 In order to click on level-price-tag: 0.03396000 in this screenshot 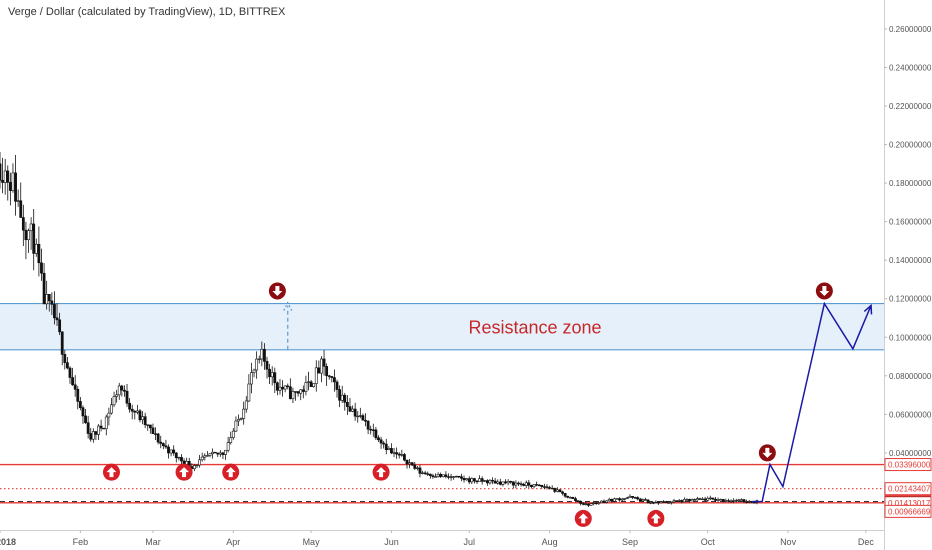, I will do `click(908, 465)`.